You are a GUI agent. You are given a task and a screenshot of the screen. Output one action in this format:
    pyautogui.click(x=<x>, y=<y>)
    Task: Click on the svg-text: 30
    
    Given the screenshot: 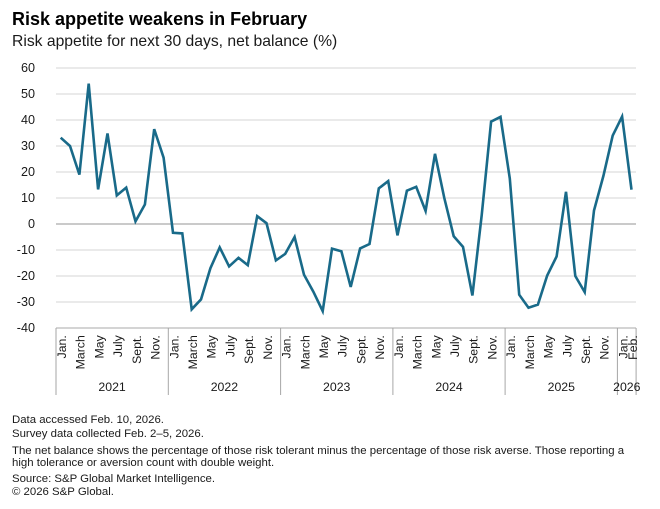 What is the action you would take?
    pyautogui.click(x=28, y=146)
    